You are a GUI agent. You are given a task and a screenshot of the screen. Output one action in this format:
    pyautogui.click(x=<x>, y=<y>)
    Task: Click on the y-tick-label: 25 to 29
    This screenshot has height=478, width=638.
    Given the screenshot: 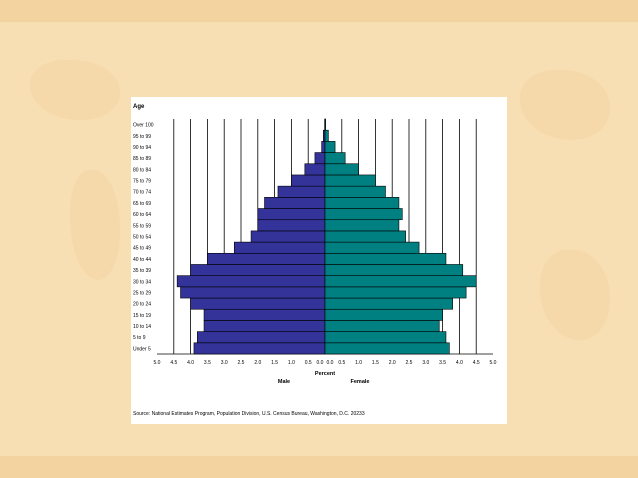 What is the action you would take?
    pyautogui.click(x=142, y=293)
    